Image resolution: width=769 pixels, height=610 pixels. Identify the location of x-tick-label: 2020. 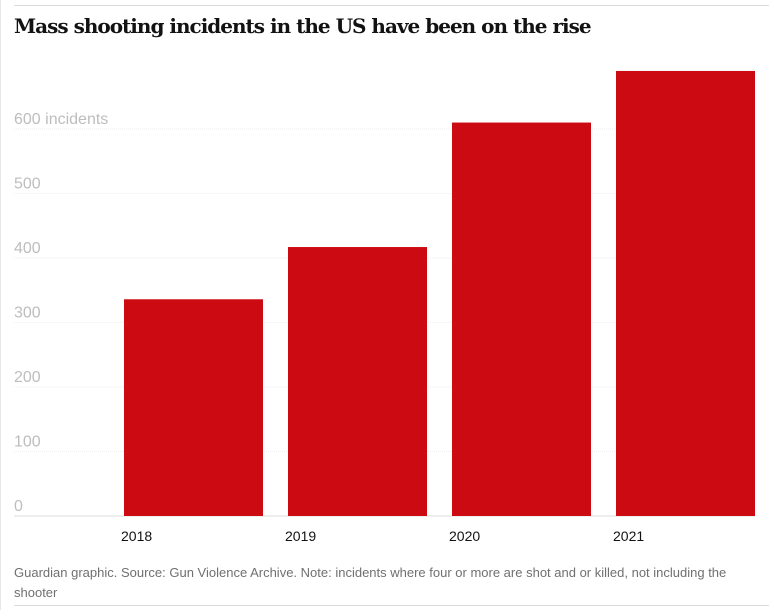
(464, 536).